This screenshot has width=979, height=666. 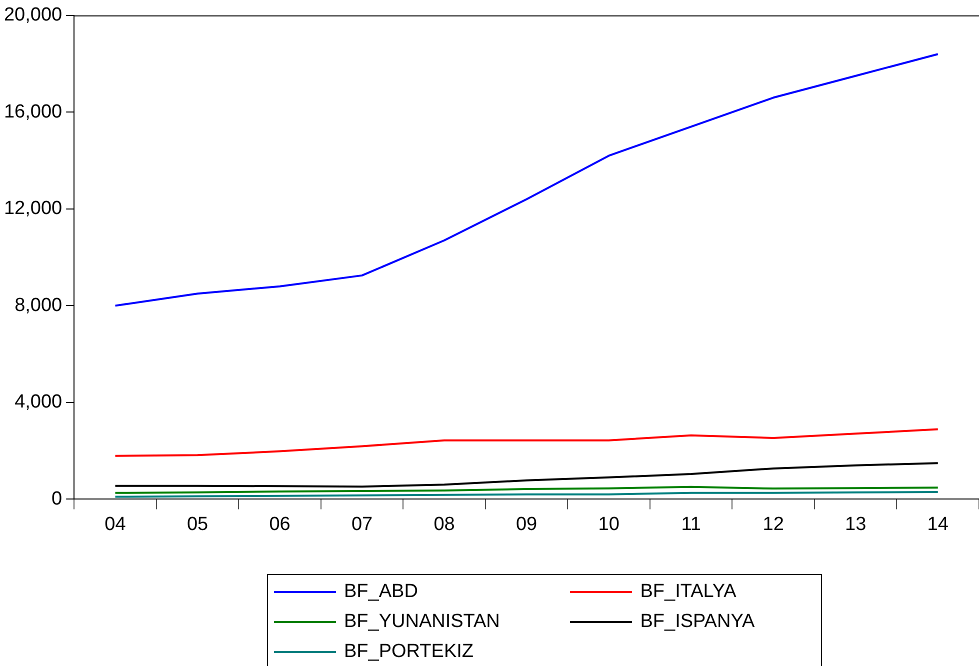 What do you see at coordinates (33, 111) in the screenshot?
I see `y-tick-label: 16,000` at bounding box center [33, 111].